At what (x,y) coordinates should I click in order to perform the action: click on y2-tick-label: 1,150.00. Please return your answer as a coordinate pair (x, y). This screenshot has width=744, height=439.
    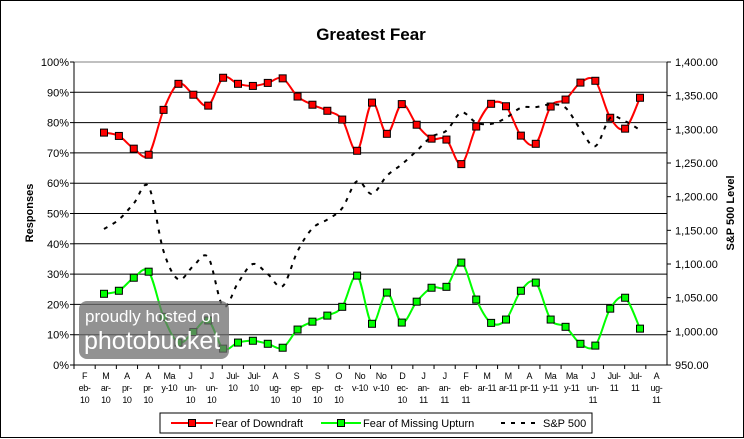
    Looking at the image, I should click on (696, 231).